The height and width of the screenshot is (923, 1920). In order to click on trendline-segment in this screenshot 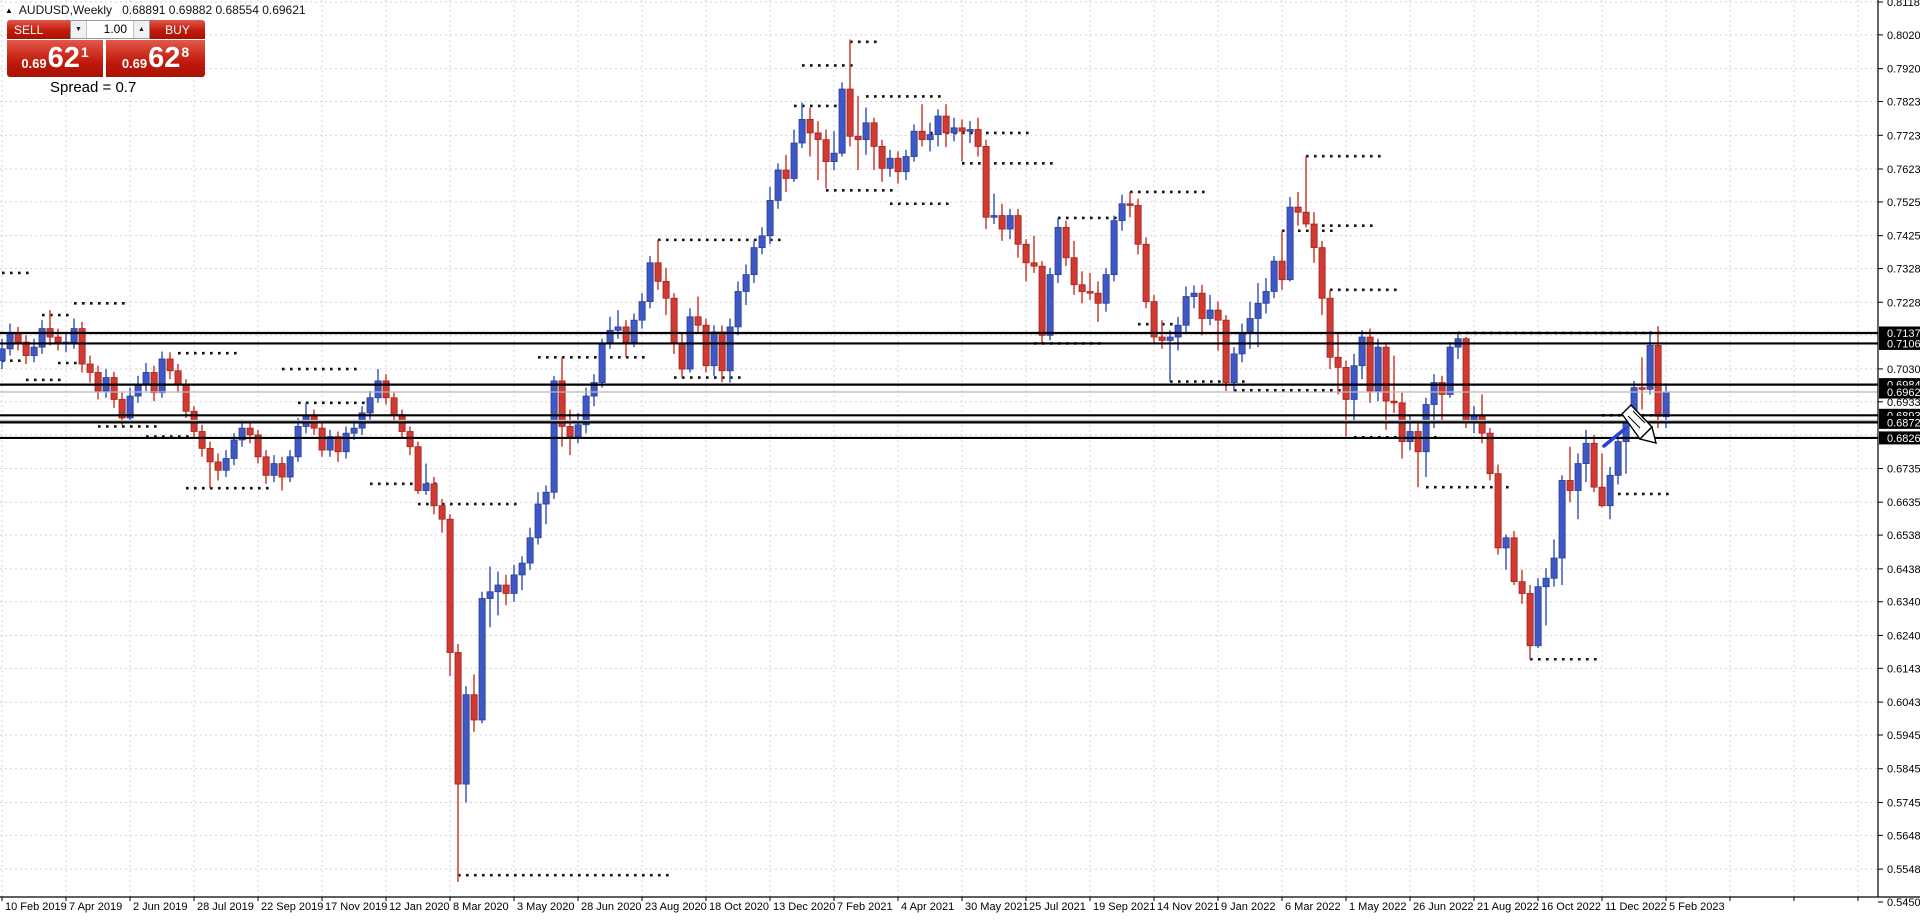, I will do `click(1615, 437)`.